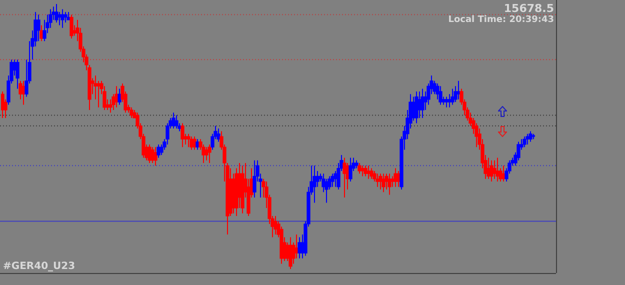  I want to click on annotation: Local Time: 20:39:43, so click(501, 20).